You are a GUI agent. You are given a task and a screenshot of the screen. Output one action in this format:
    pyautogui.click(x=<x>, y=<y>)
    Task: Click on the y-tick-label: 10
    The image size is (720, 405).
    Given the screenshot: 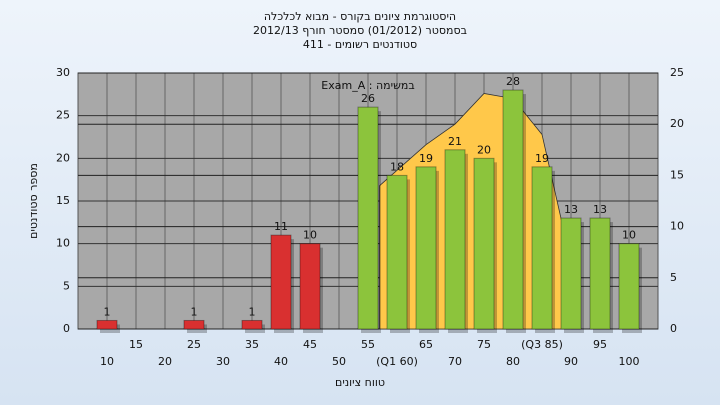 What is the action you would take?
    pyautogui.click(x=63, y=243)
    